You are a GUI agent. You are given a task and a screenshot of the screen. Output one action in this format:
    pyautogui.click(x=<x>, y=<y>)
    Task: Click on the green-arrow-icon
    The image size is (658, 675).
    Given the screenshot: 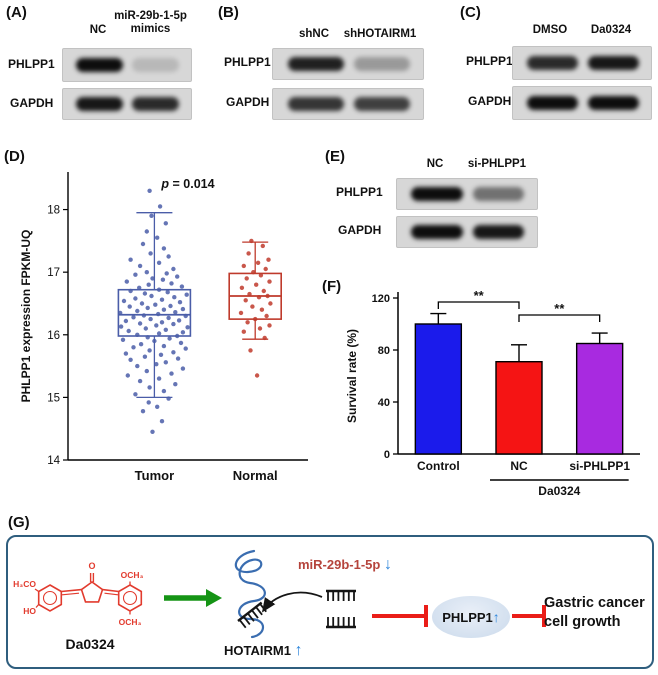 What is the action you would take?
    pyautogui.click(x=193, y=598)
    